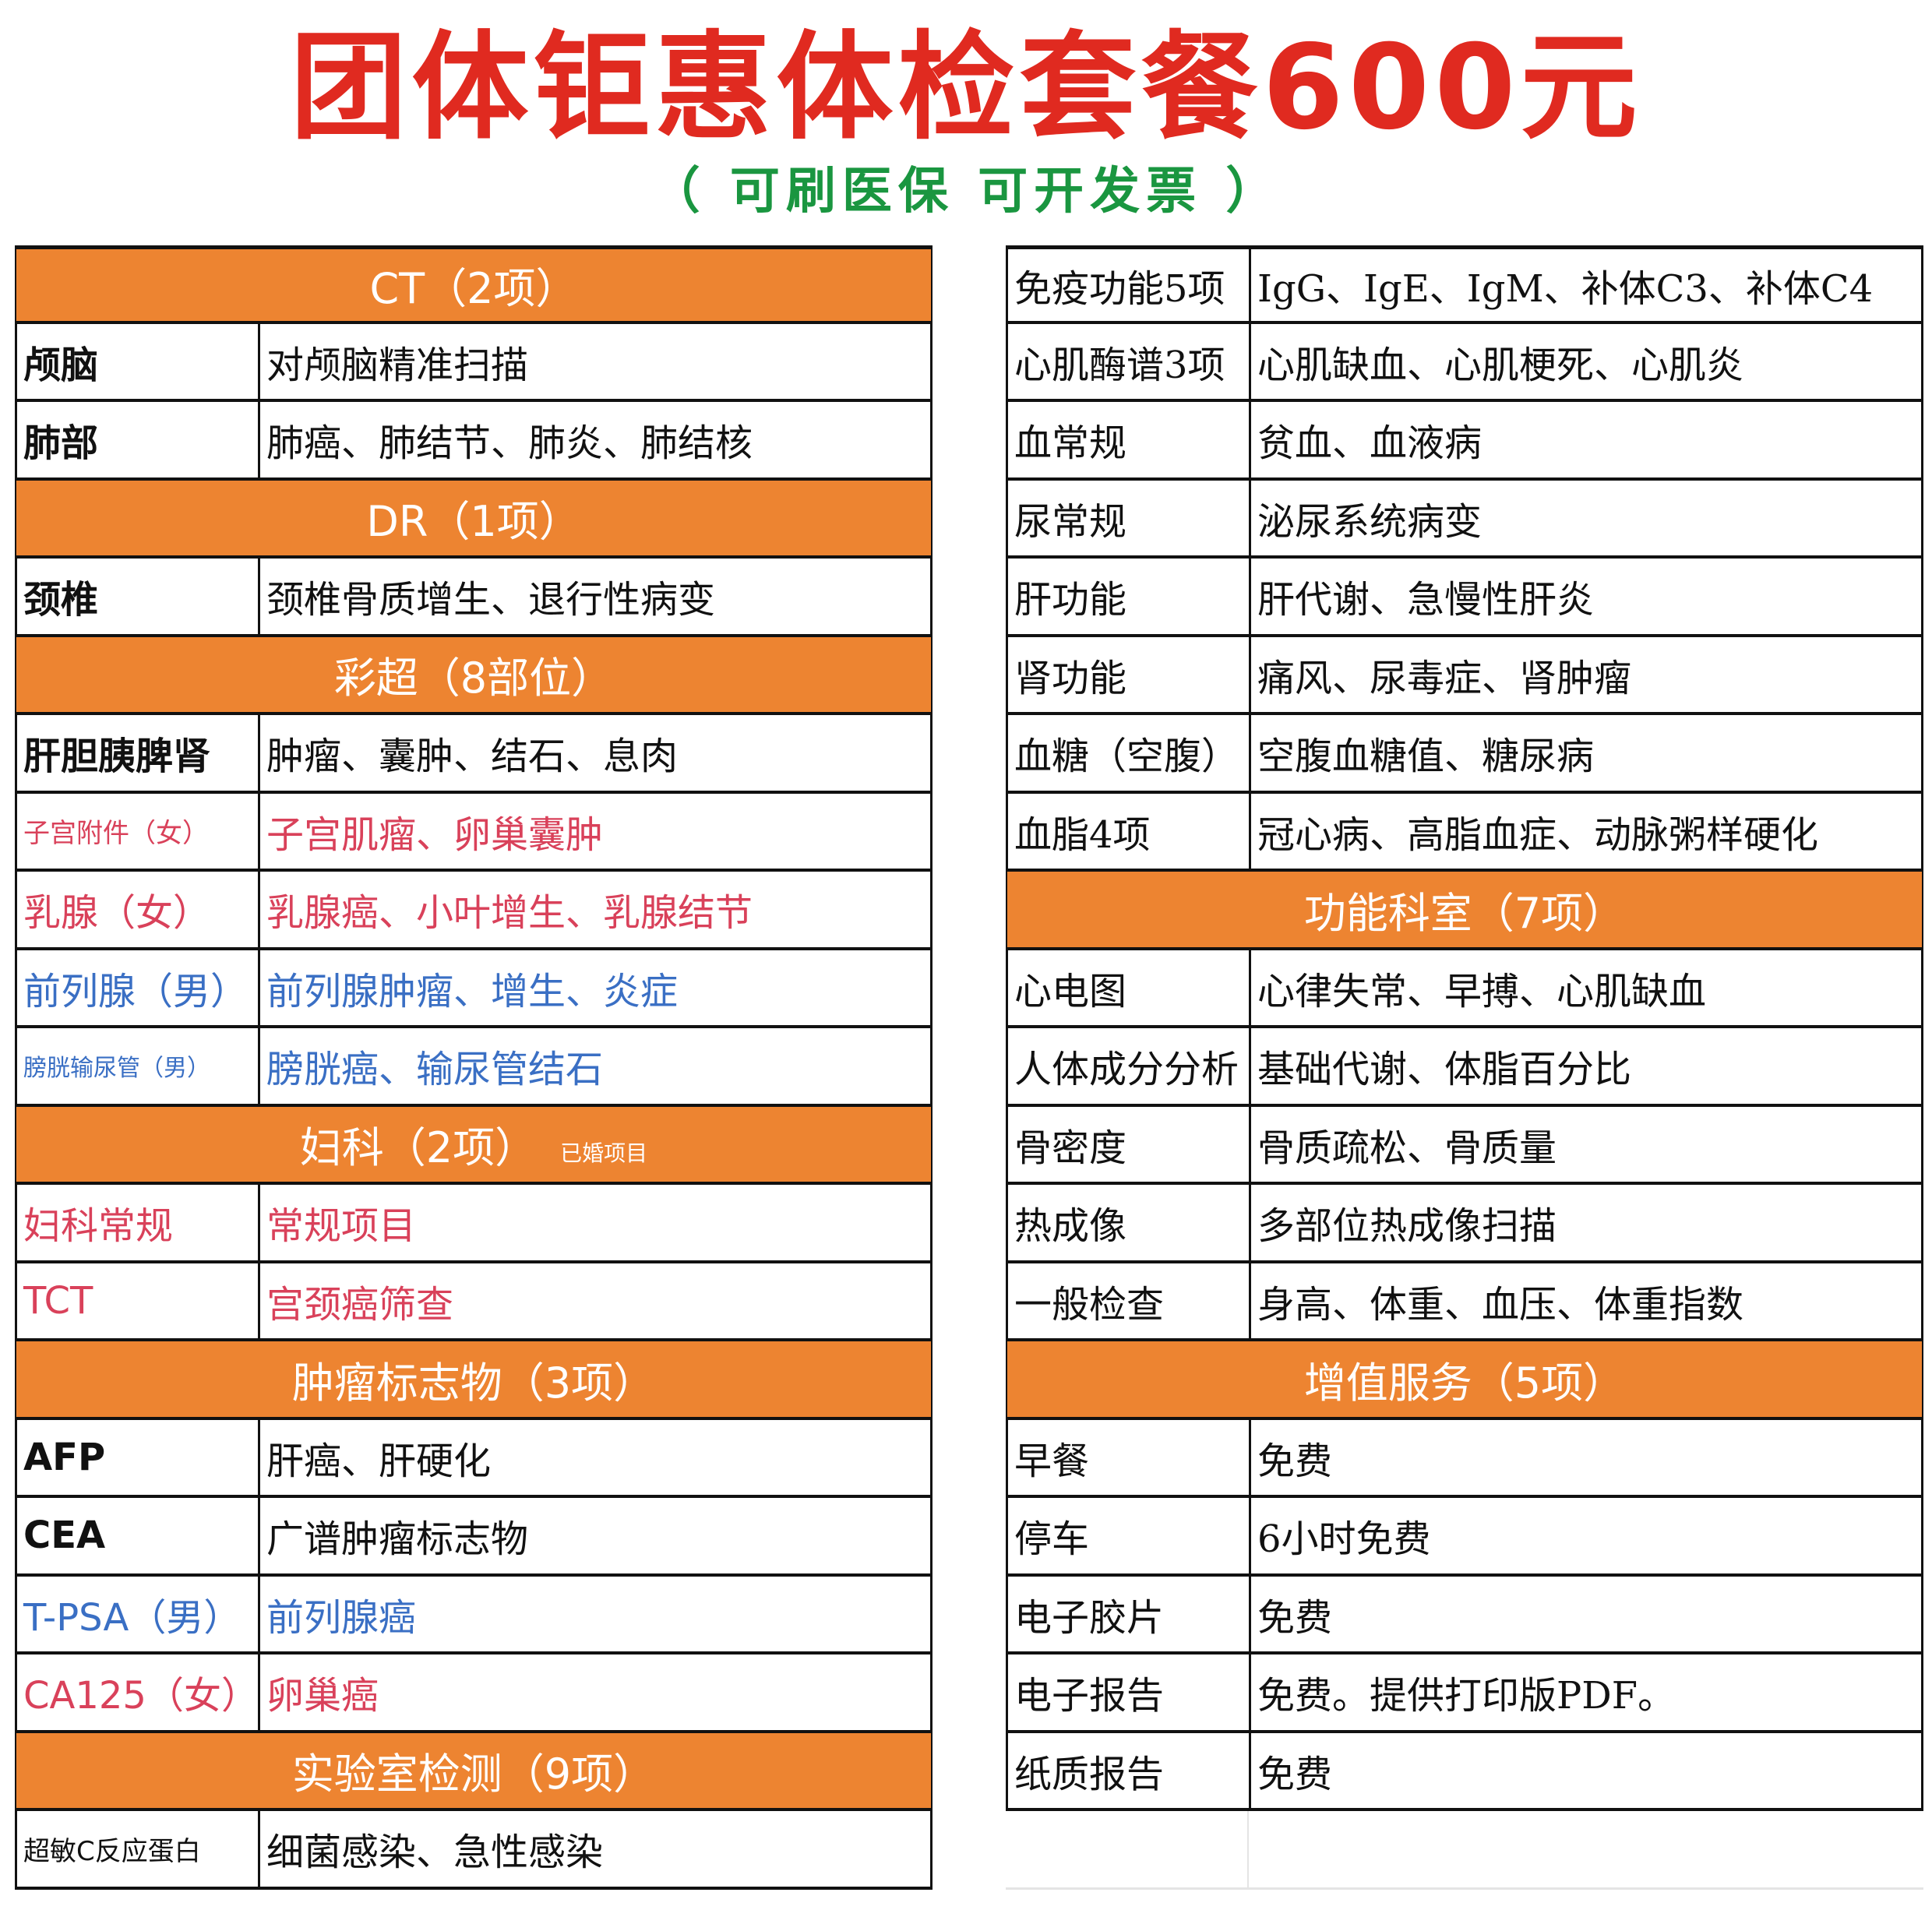 Image resolution: width=1932 pixels, height=1917 pixels. I want to click on table-row: 免疫功能5项 IgG、IgE、IgM、补体C3、补体C4, so click(1465, 284).